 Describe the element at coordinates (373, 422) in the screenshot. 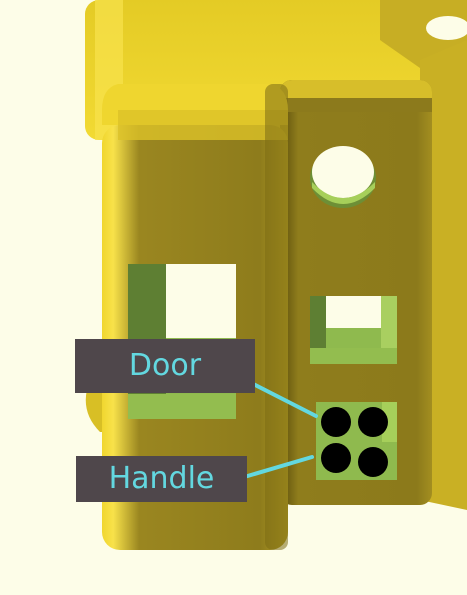

I see `hole-top-right` at that location.